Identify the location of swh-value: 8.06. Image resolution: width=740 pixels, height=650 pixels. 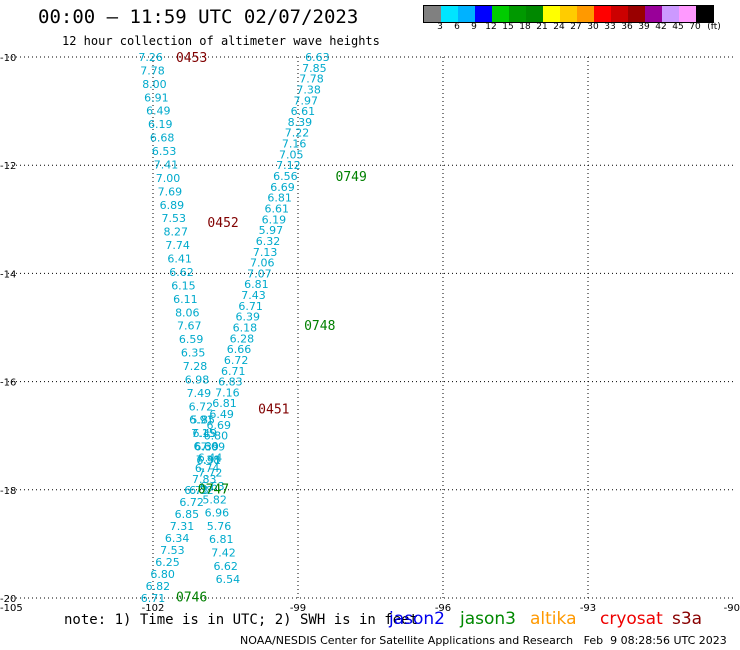
(187, 312).